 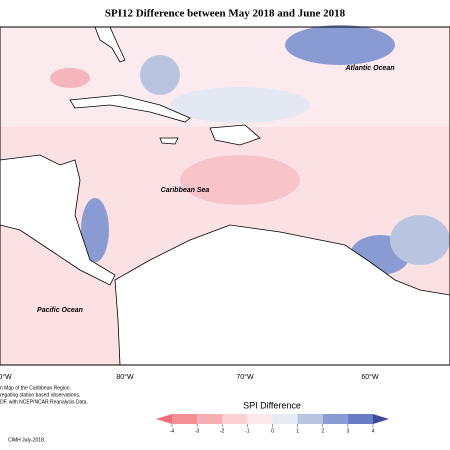 What do you see at coordinates (6, 377) in the screenshot?
I see `longitude-label: 0°W` at bounding box center [6, 377].